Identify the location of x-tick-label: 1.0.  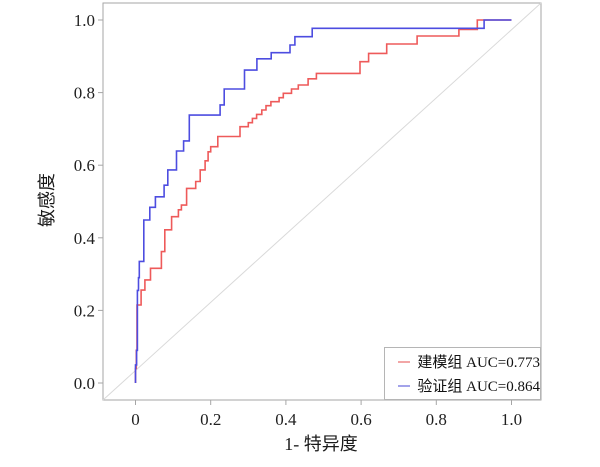
(511, 419).